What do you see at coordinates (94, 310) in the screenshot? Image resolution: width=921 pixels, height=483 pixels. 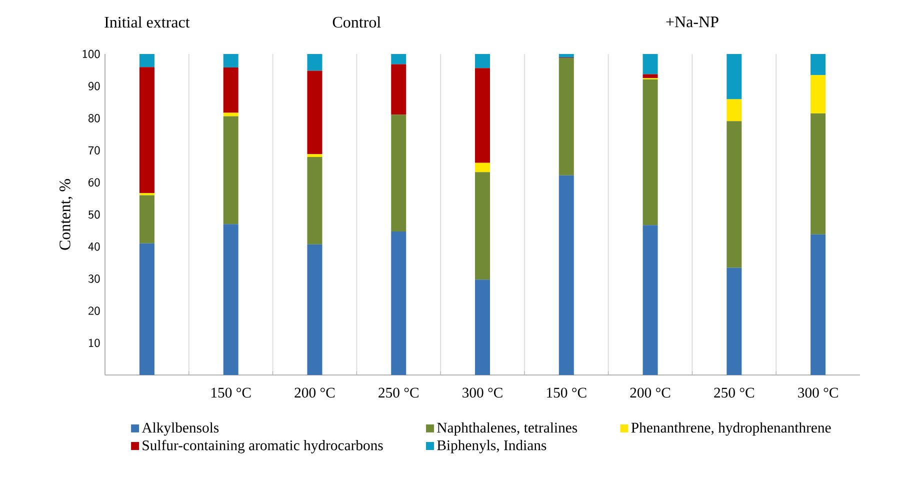 I see `y-tick-label: 20` at bounding box center [94, 310].